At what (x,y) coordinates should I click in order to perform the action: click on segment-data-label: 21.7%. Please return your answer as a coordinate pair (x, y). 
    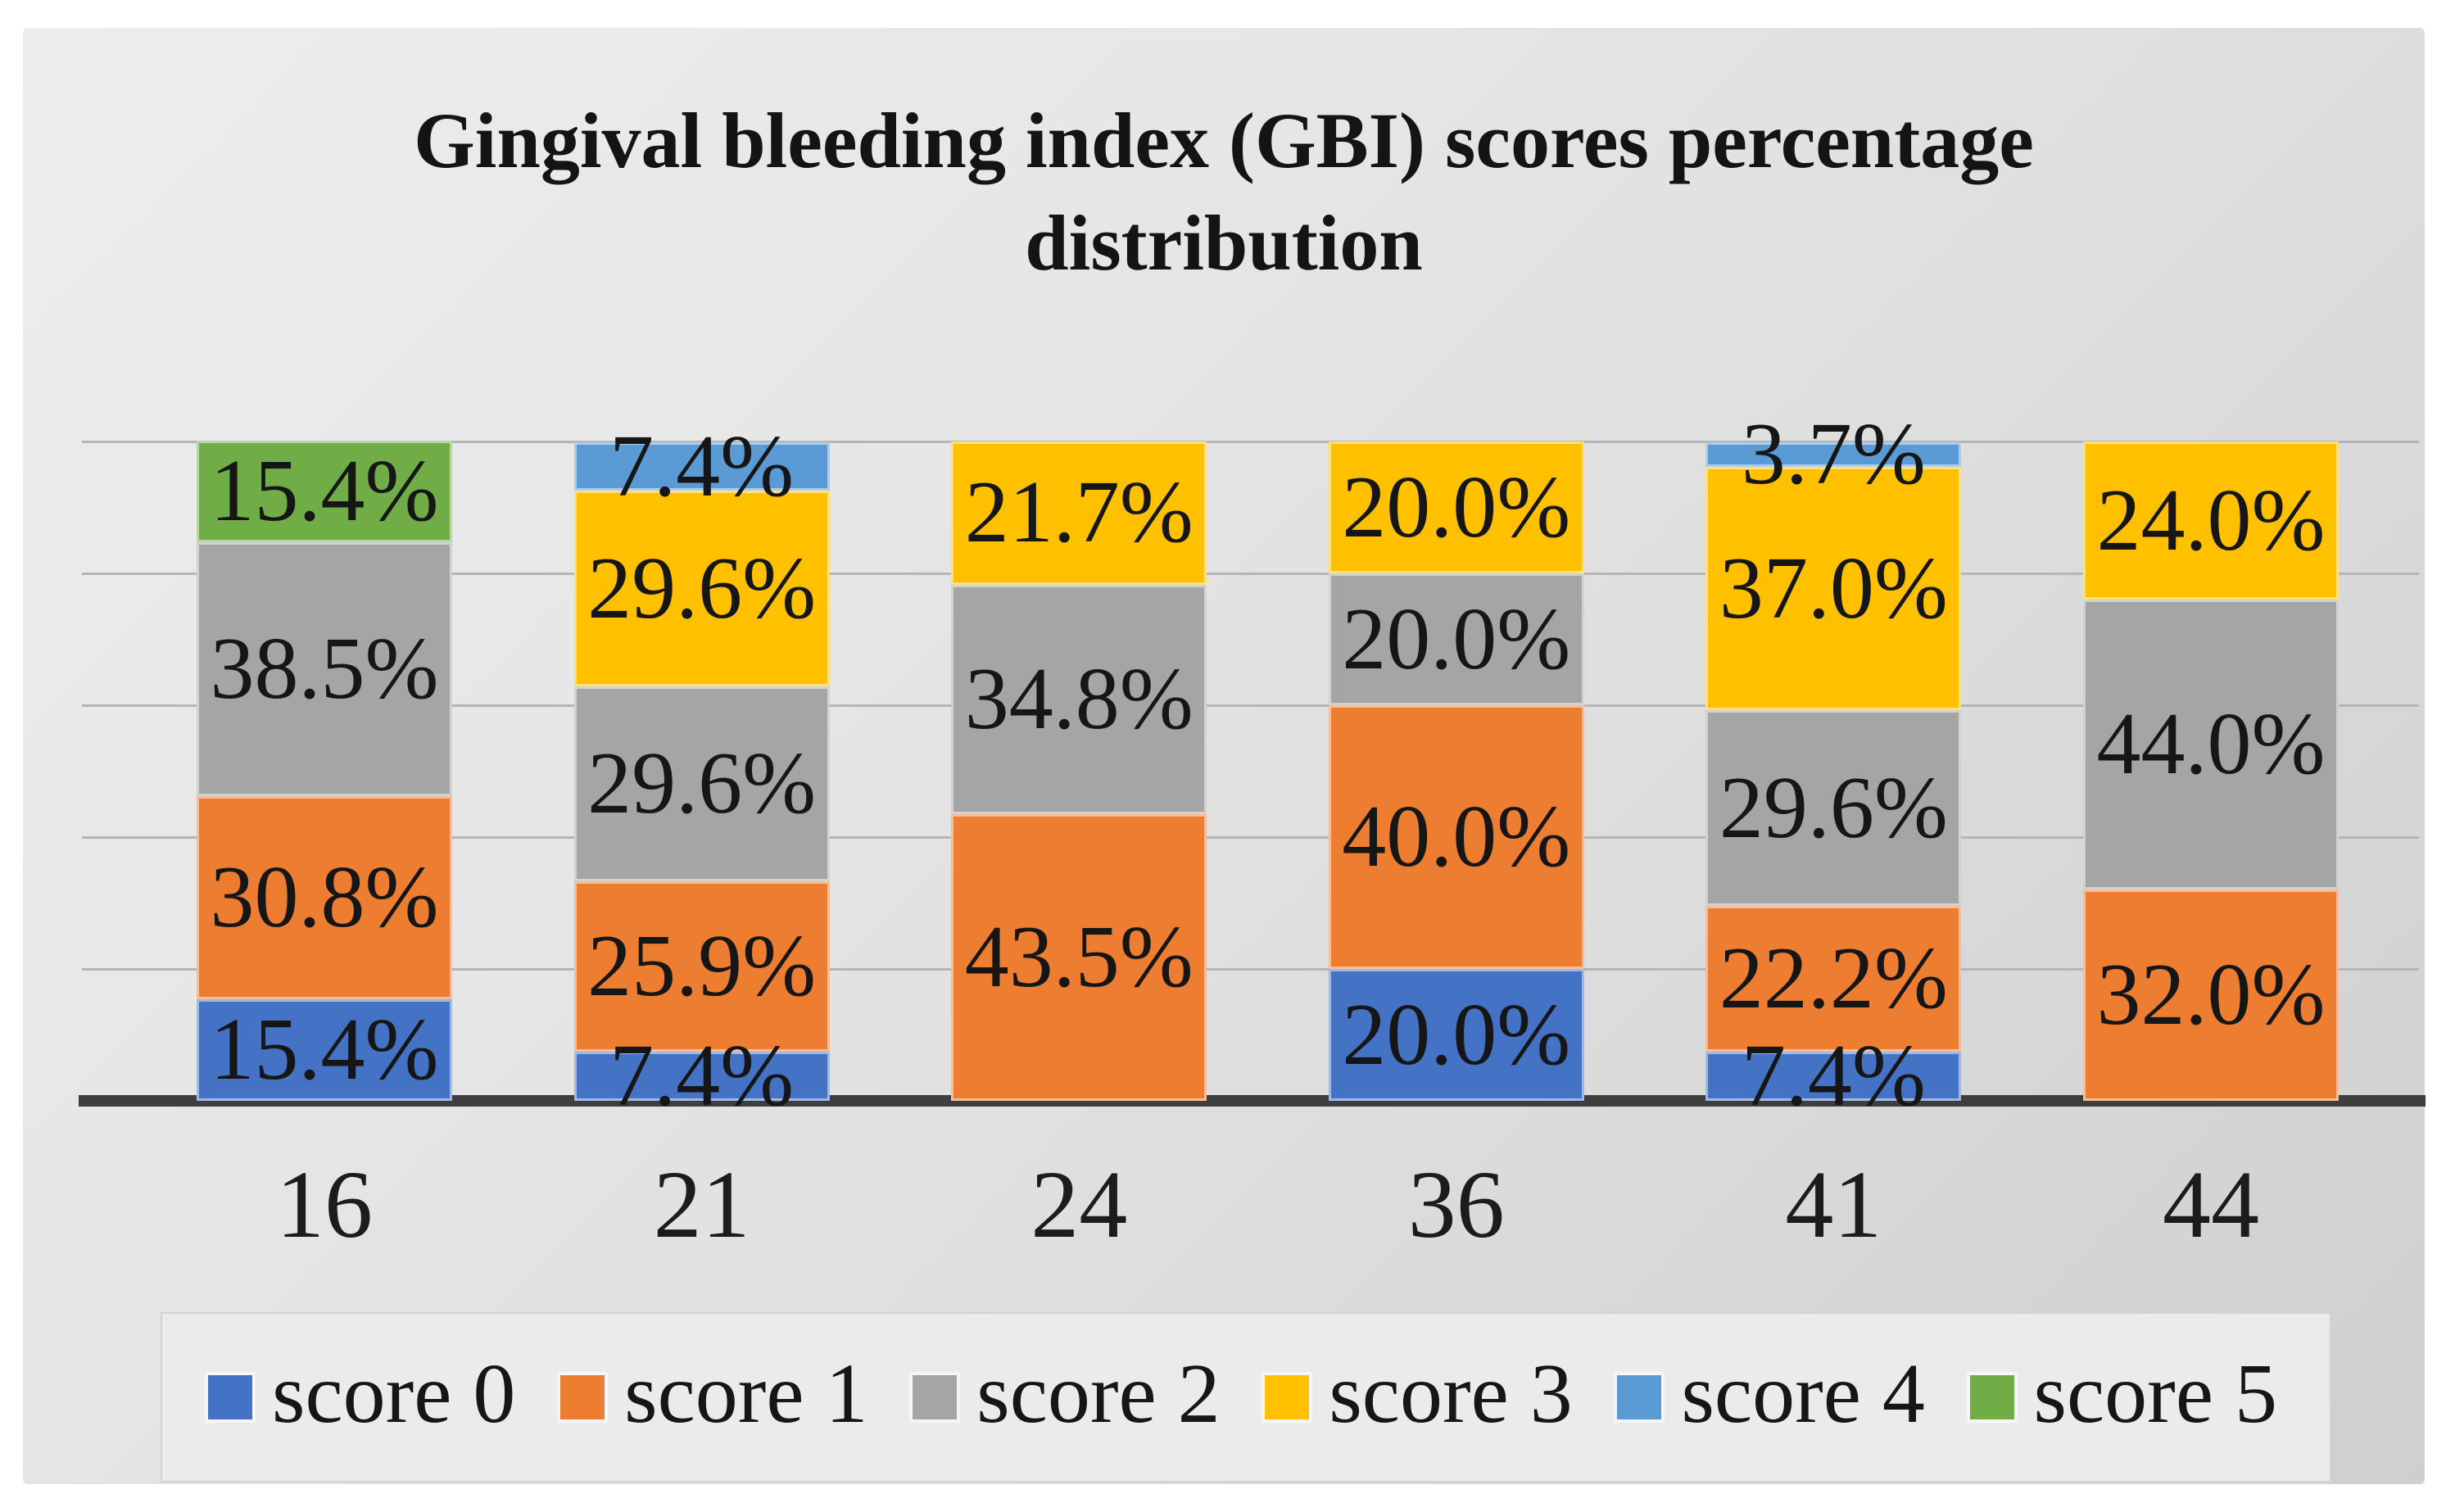
    Looking at the image, I should click on (1079, 513).